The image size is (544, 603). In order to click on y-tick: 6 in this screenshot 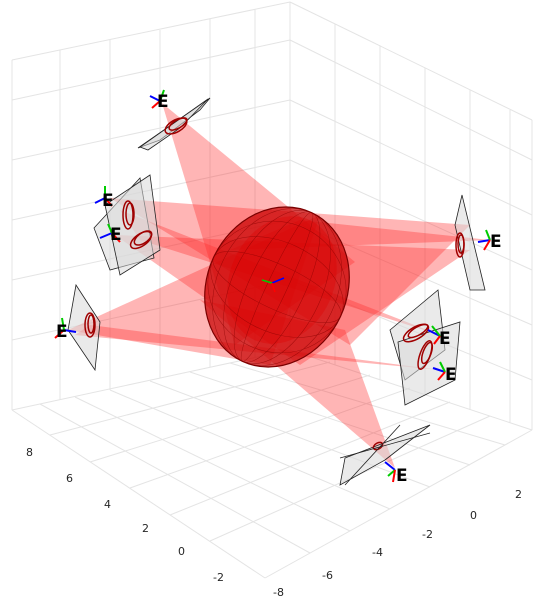, I will do `click(69, 478)`.